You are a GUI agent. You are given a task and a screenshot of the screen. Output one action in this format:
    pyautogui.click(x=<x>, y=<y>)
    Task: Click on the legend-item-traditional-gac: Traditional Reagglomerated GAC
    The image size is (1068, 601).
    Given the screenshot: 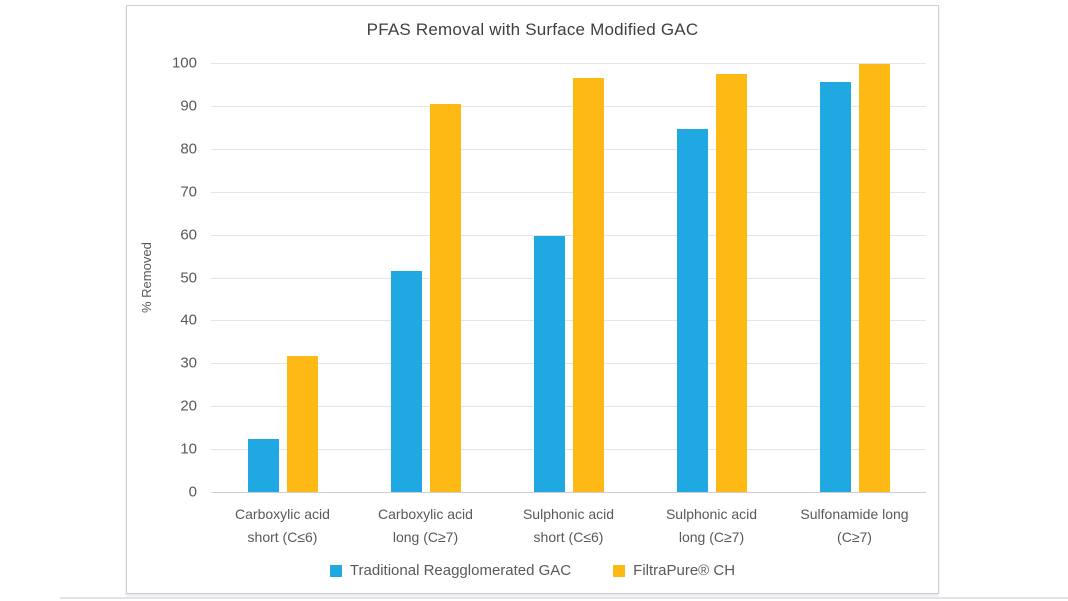 What is the action you would take?
    pyautogui.click(x=450, y=570)
    